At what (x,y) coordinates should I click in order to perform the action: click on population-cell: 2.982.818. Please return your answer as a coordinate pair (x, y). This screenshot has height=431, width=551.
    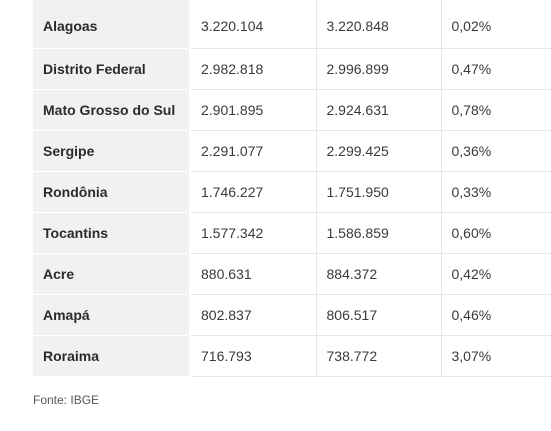
    Looking at the image, I should click on (253, 69).